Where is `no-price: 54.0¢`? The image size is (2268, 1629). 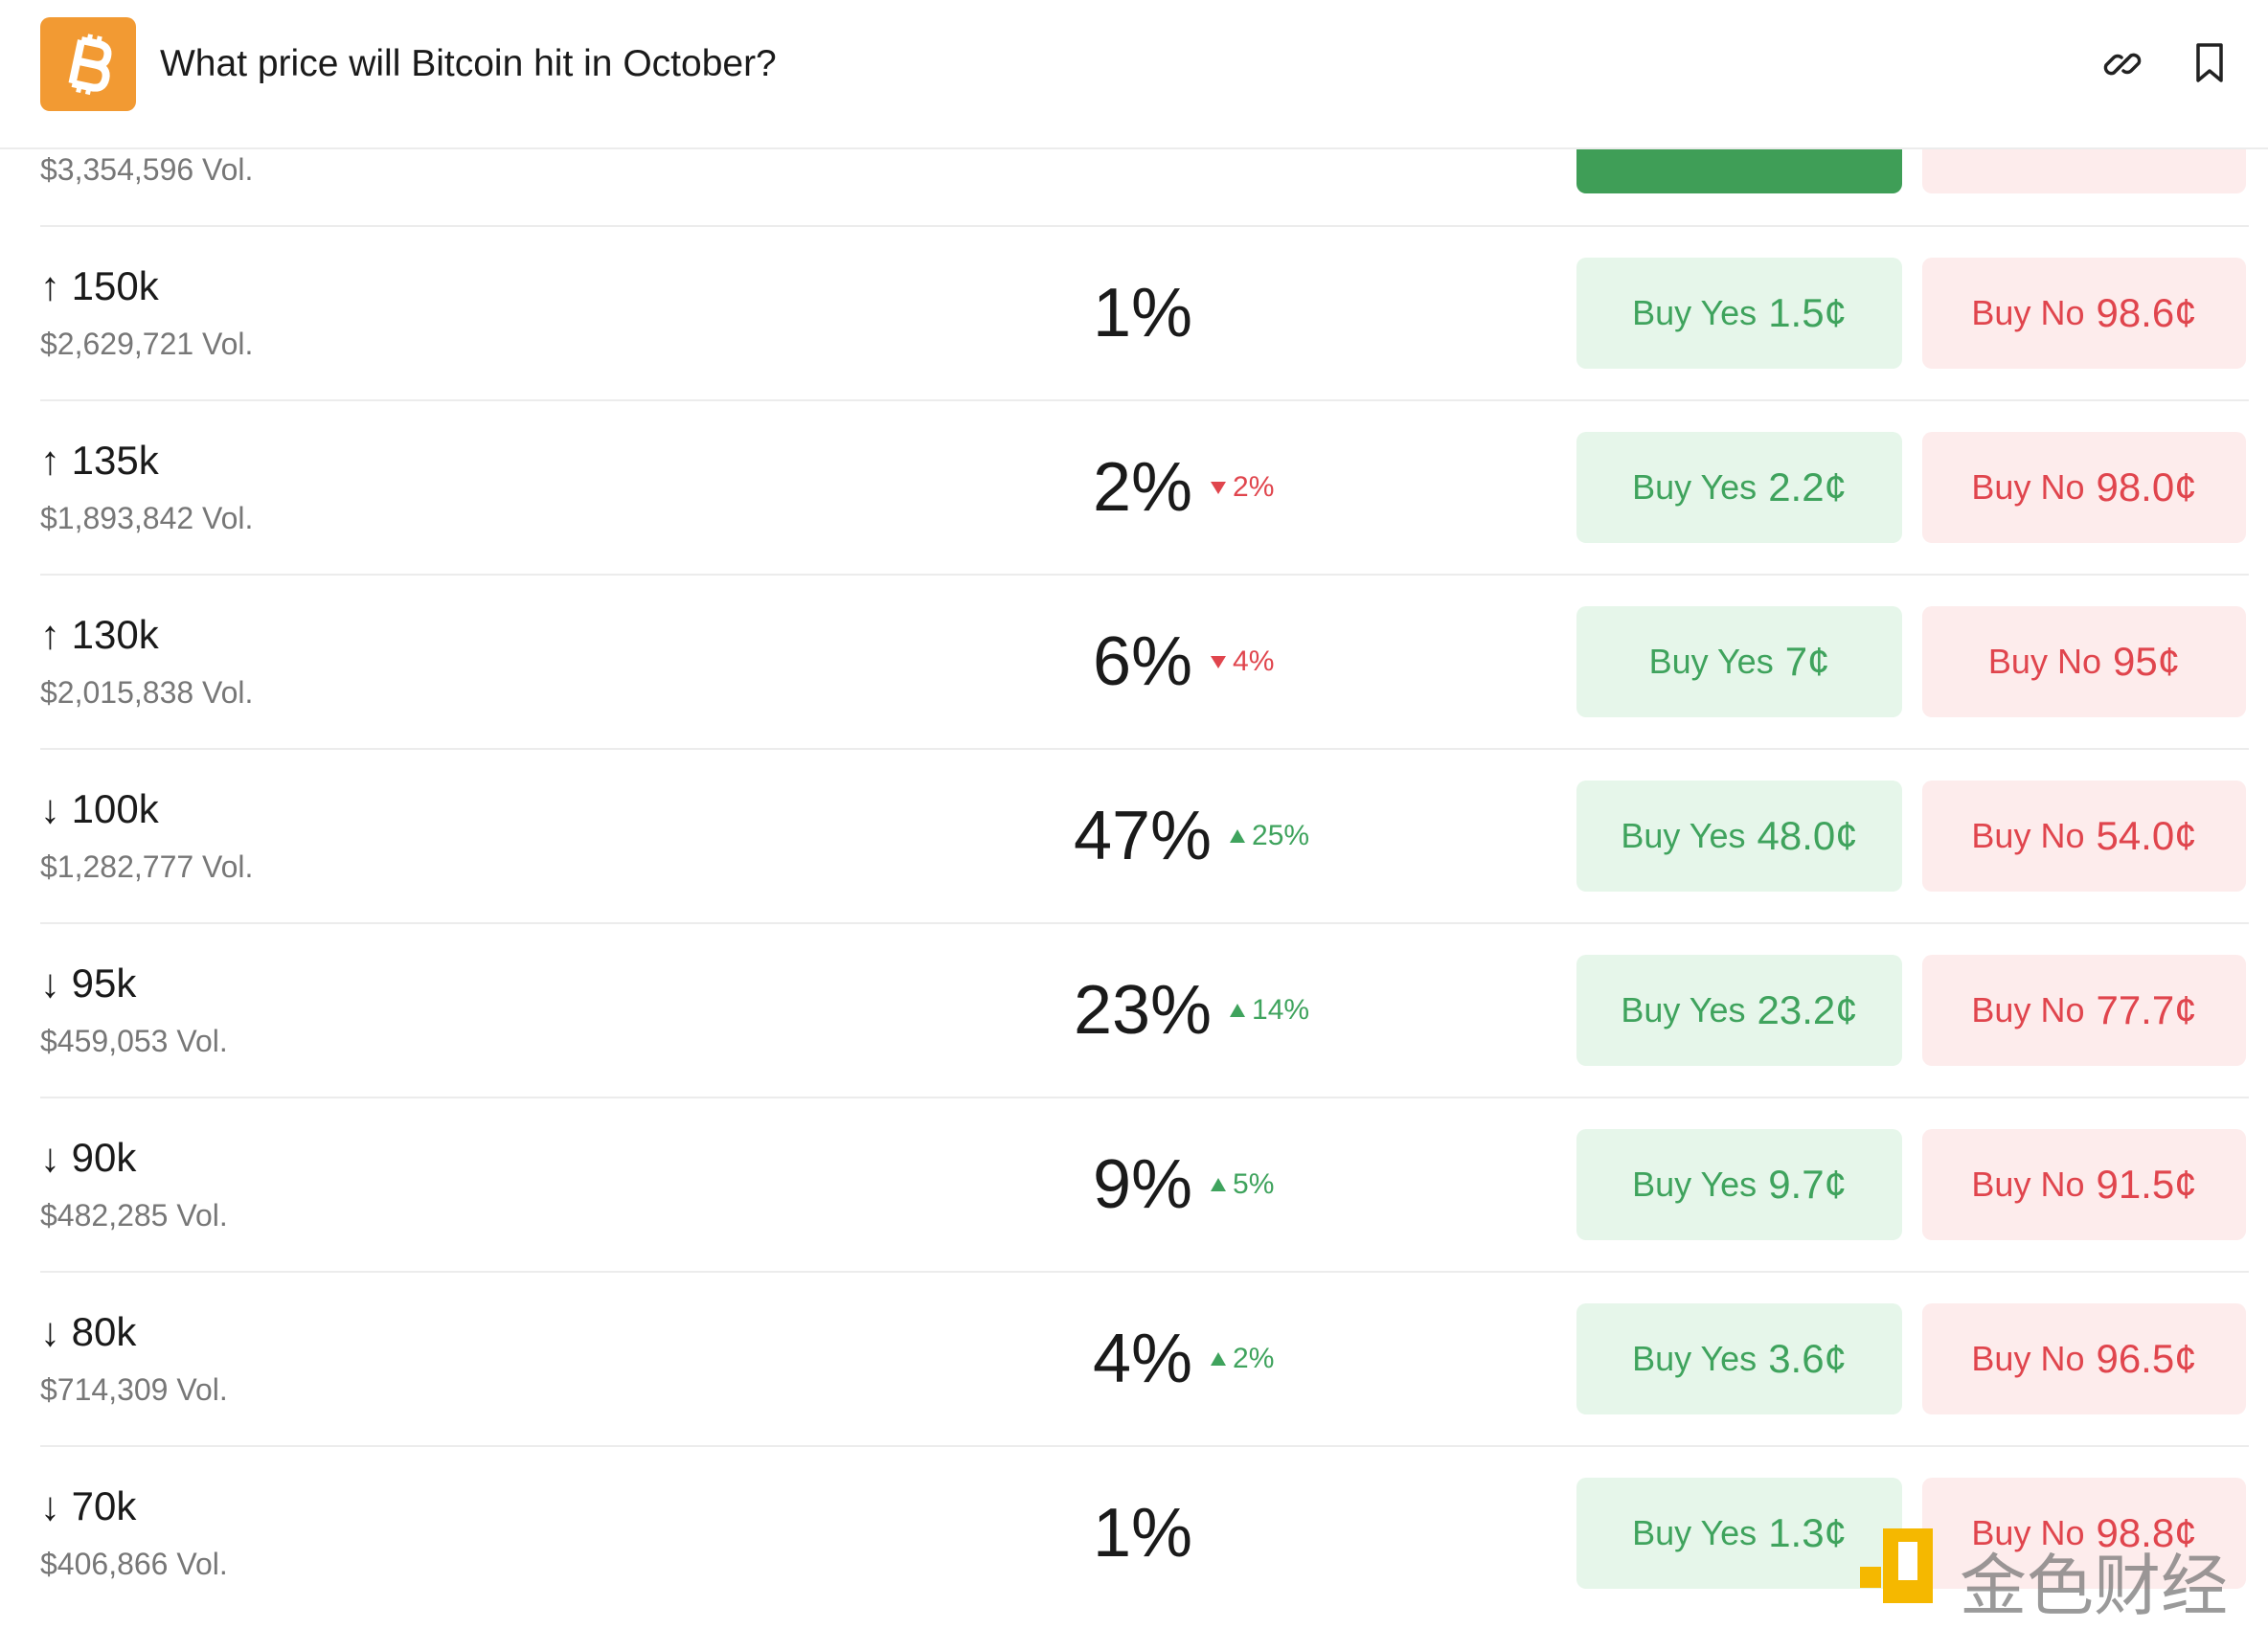
no-price: 54.0¢ is located at coordinates (2146, 835).